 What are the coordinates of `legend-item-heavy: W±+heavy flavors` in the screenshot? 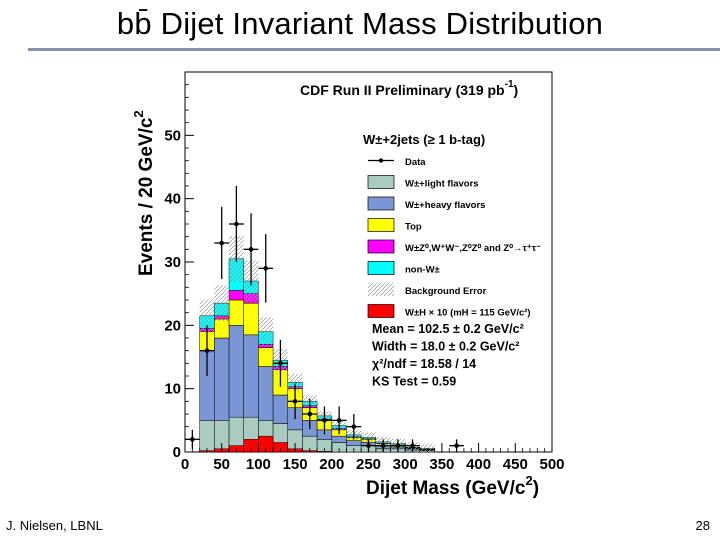 It's located at (426, 203).